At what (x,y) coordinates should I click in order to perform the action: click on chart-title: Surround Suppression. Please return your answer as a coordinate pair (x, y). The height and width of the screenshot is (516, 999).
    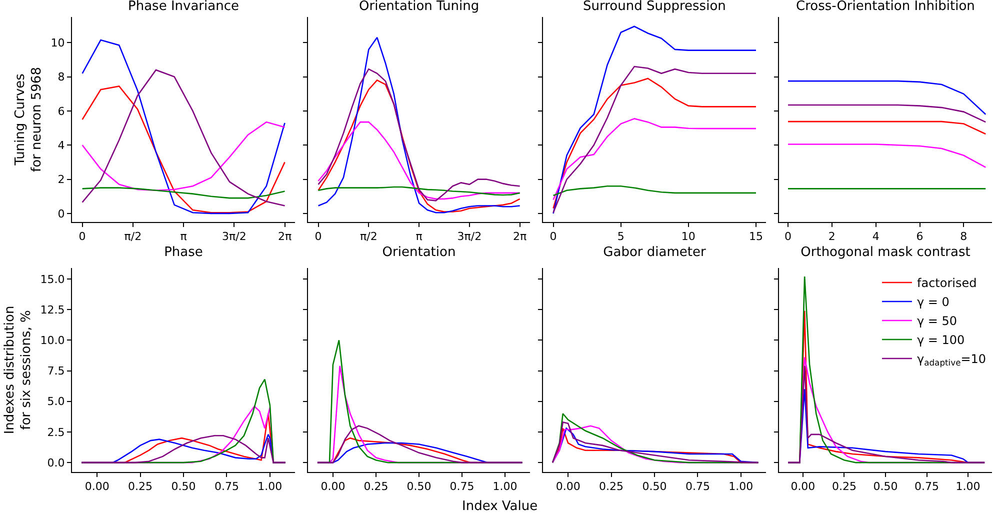
    Looking at the image, I should click on (654, 7).